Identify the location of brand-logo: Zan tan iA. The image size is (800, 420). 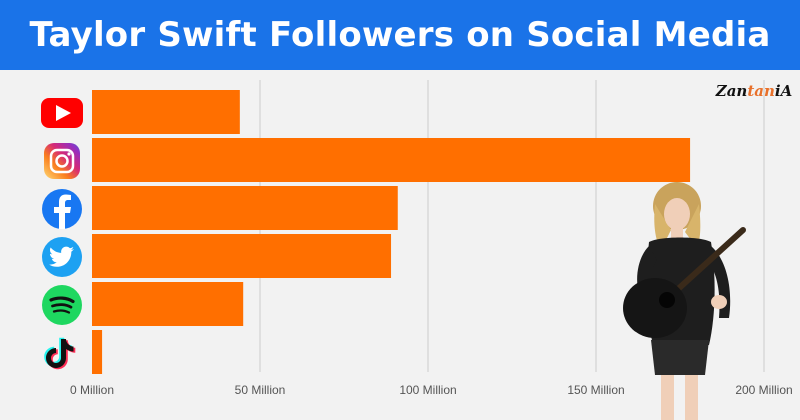
(754, 91).